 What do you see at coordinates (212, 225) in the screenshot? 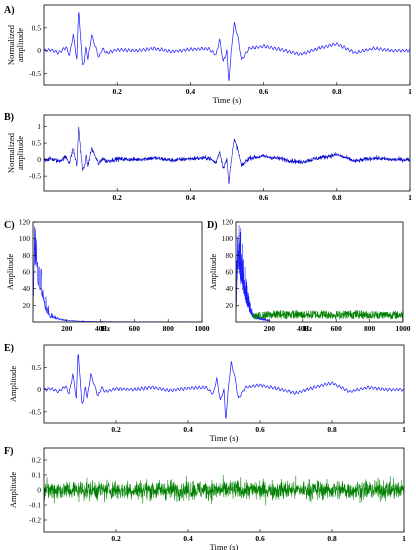
I see `panel-label: D)` at bounding box center [212, 225].